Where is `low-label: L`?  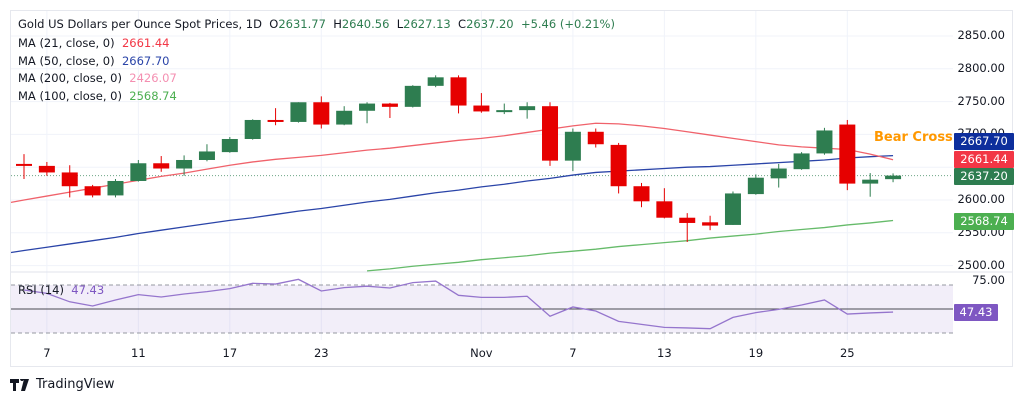 low-label: L is located at coordinates (400, 24).